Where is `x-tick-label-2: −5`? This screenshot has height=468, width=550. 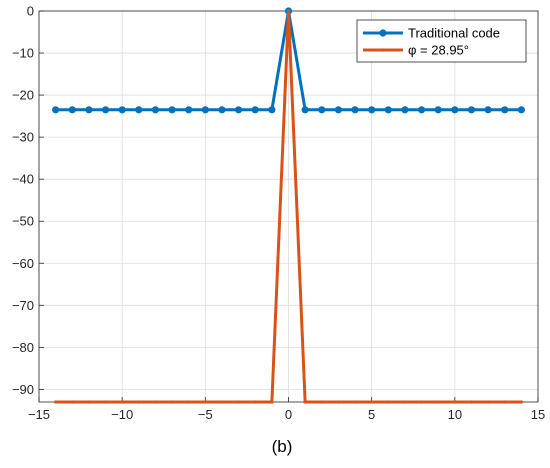 x-tick-label-2: −5 is located at coordinates (205, 414).